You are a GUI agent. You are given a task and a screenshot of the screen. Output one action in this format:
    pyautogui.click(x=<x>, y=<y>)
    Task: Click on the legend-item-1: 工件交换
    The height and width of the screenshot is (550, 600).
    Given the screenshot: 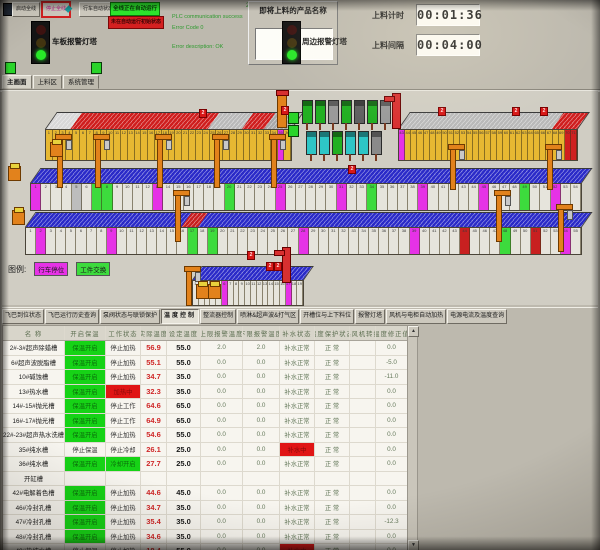 What is the action you would take?
    pyautogui.click(x=93, y=269)
    